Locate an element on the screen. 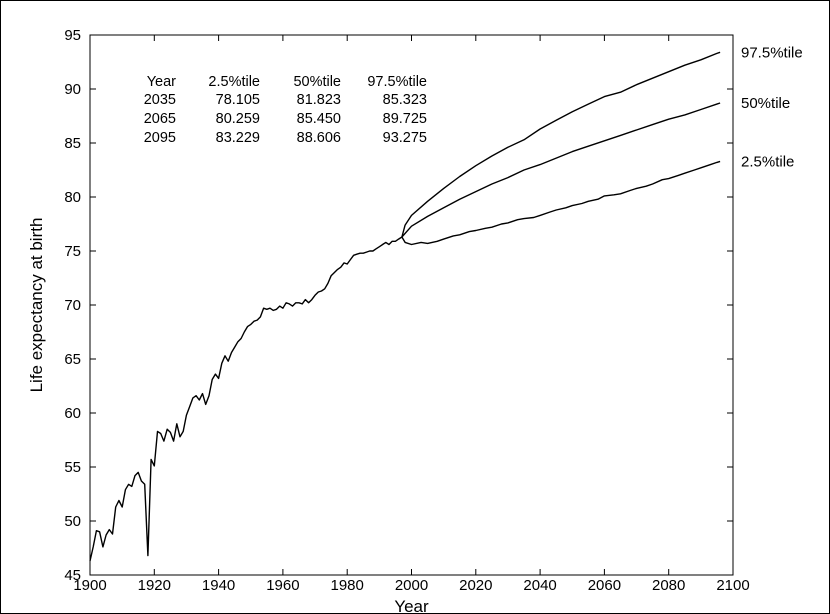  y-tick-label: 90 is located at coordinates (72, 89).